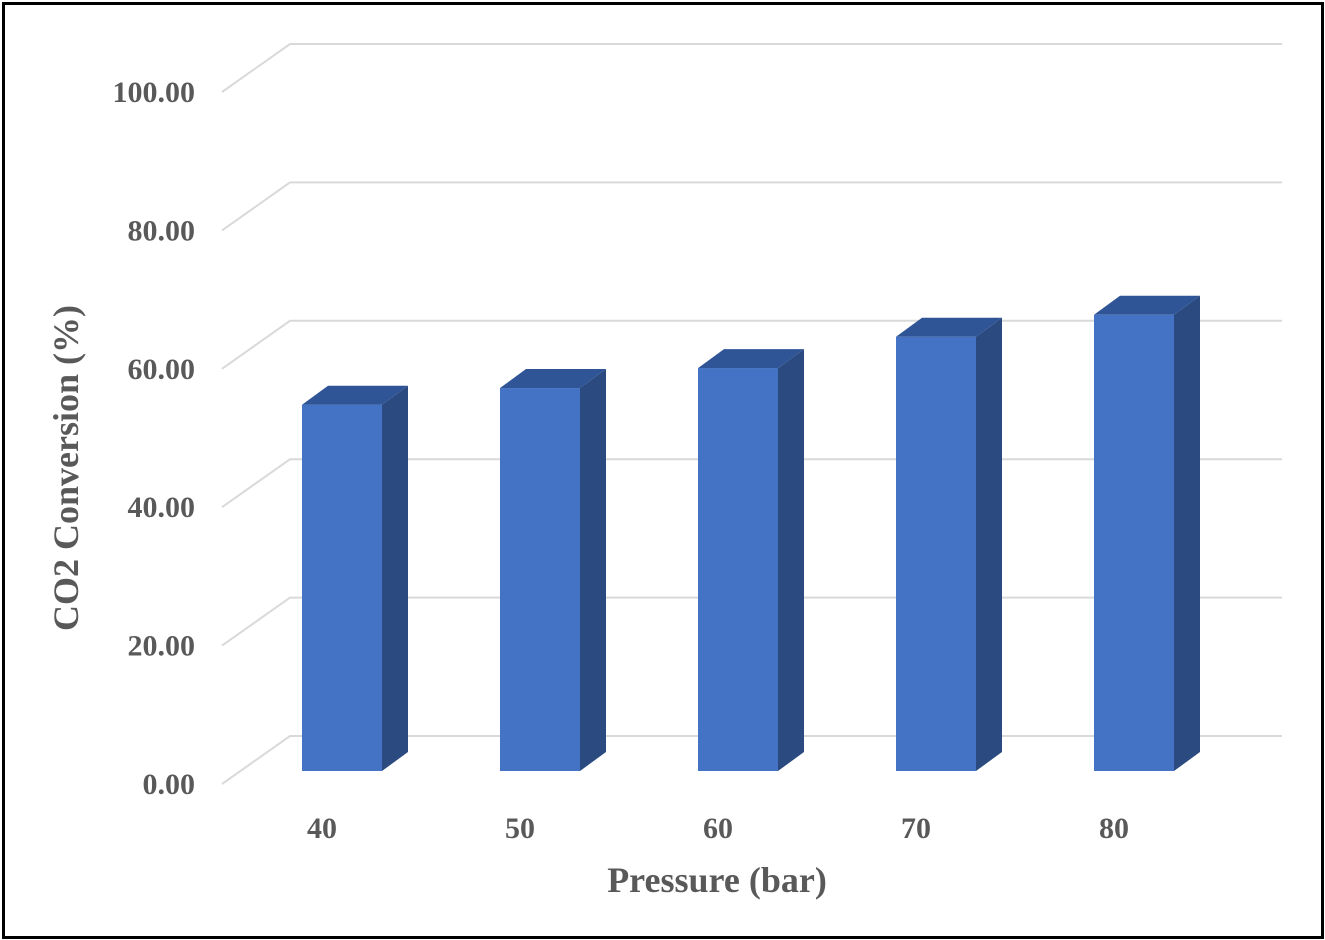  Describe the element at coordinates (916, 828) in the screenshot. I see `x-tick-label: 70` at that location.